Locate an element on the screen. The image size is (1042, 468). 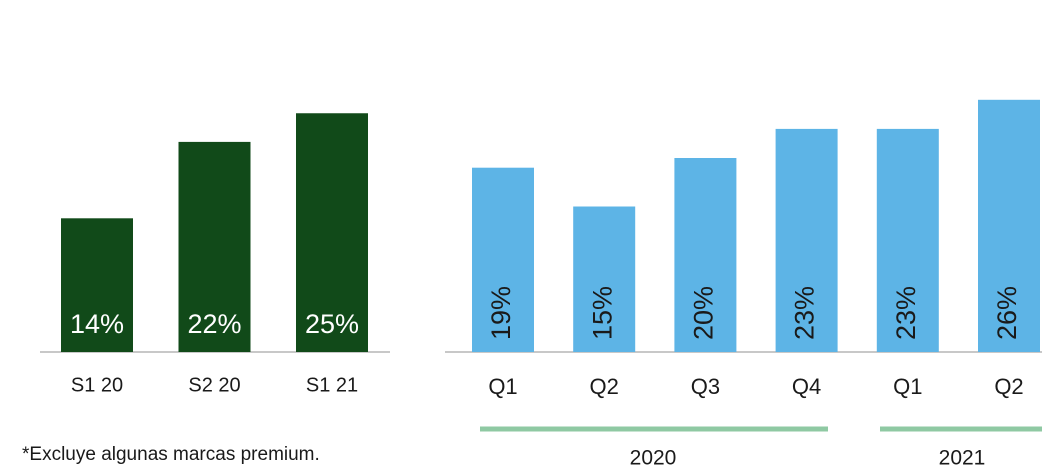
x-tick-label: S1 21 is located at coordinates (332, 385).